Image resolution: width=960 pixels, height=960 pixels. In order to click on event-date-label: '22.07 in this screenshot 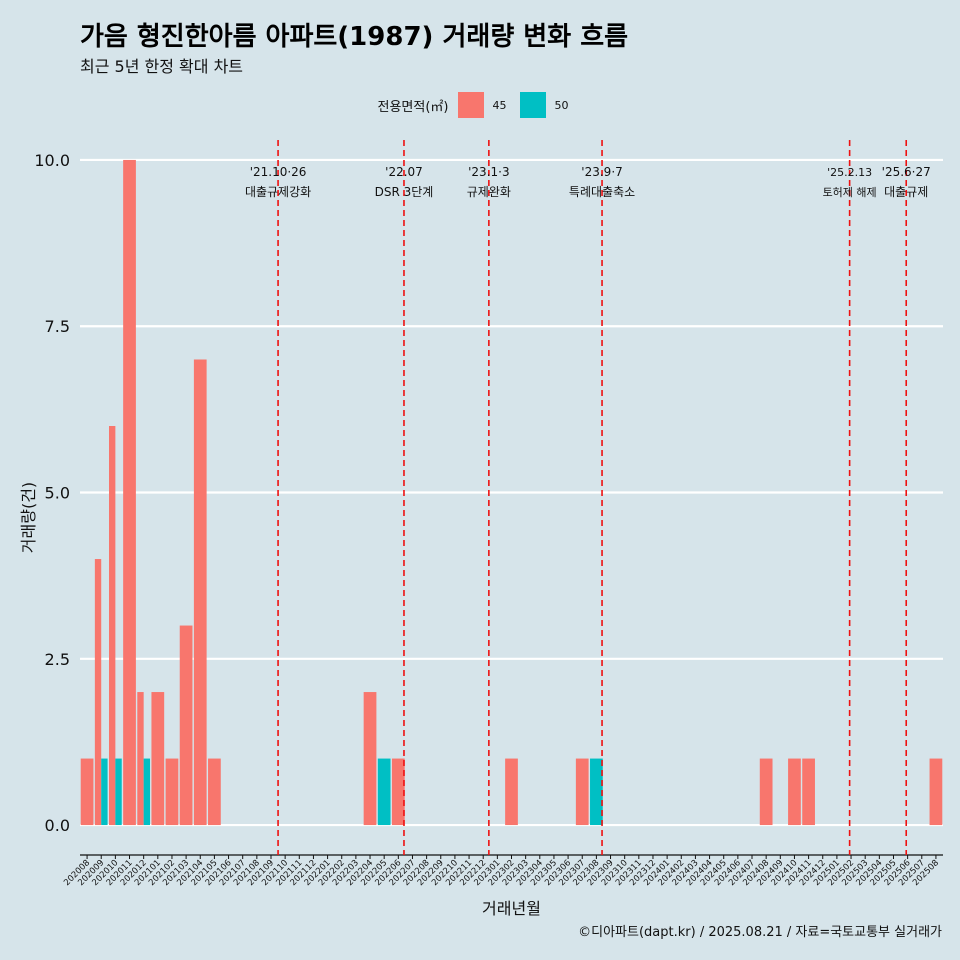, I will do `click(404, 172)`.